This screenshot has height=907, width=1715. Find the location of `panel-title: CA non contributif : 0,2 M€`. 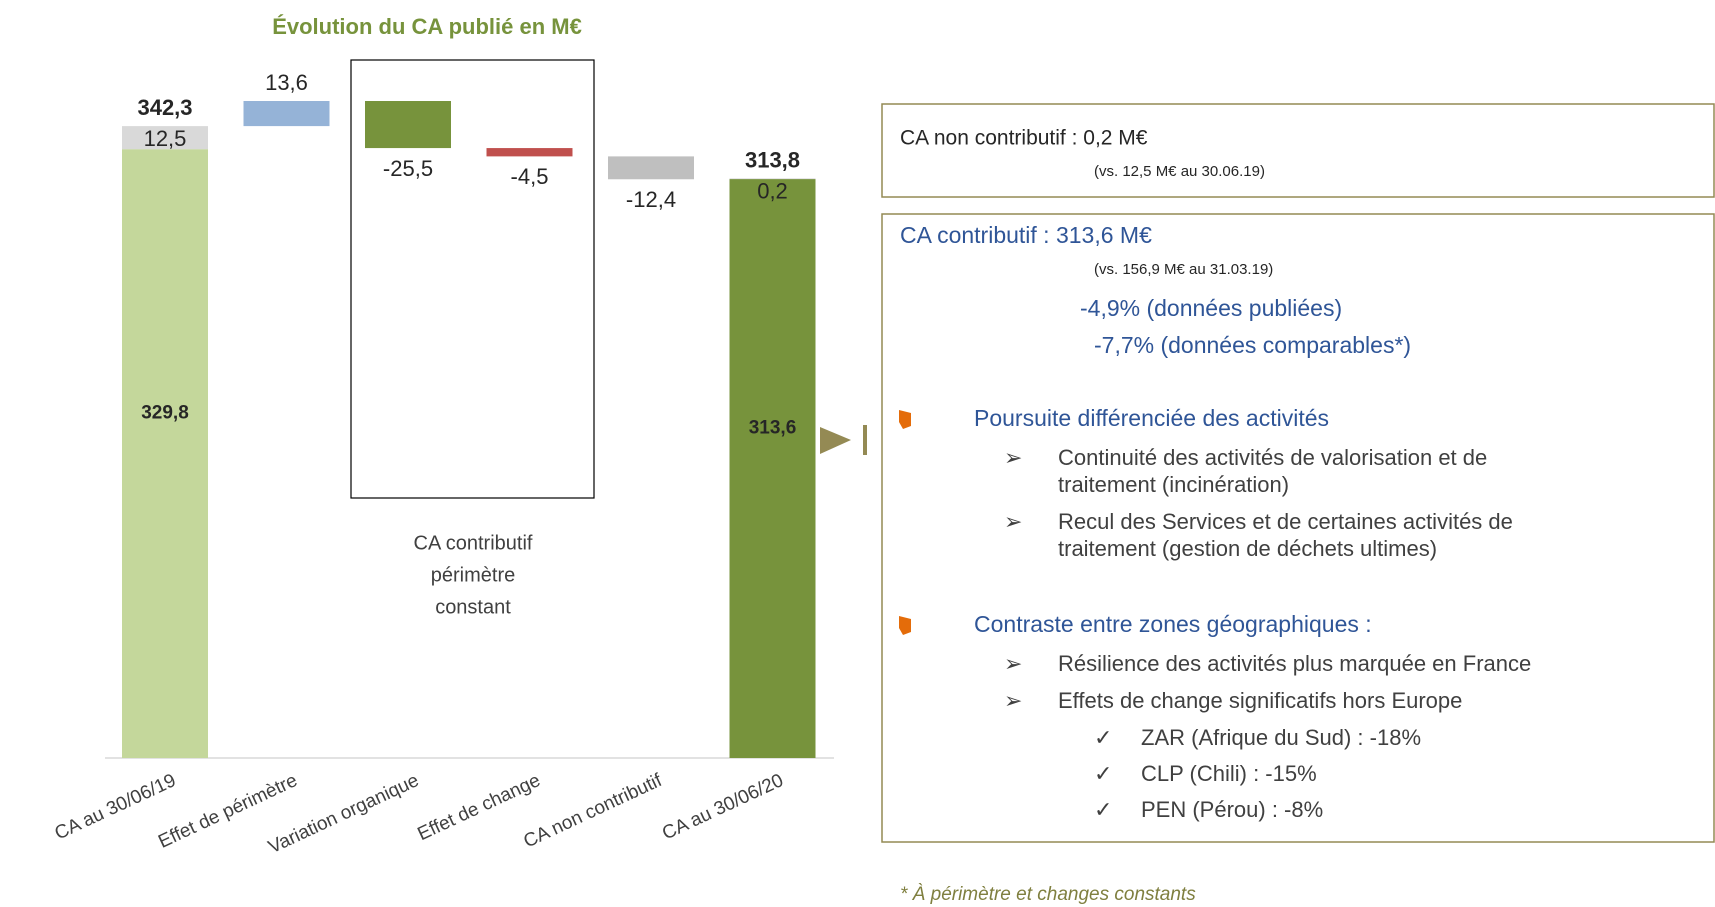

panel-title: CA non contributif : 0,2 M€ is located at coordinates (1024, 138).